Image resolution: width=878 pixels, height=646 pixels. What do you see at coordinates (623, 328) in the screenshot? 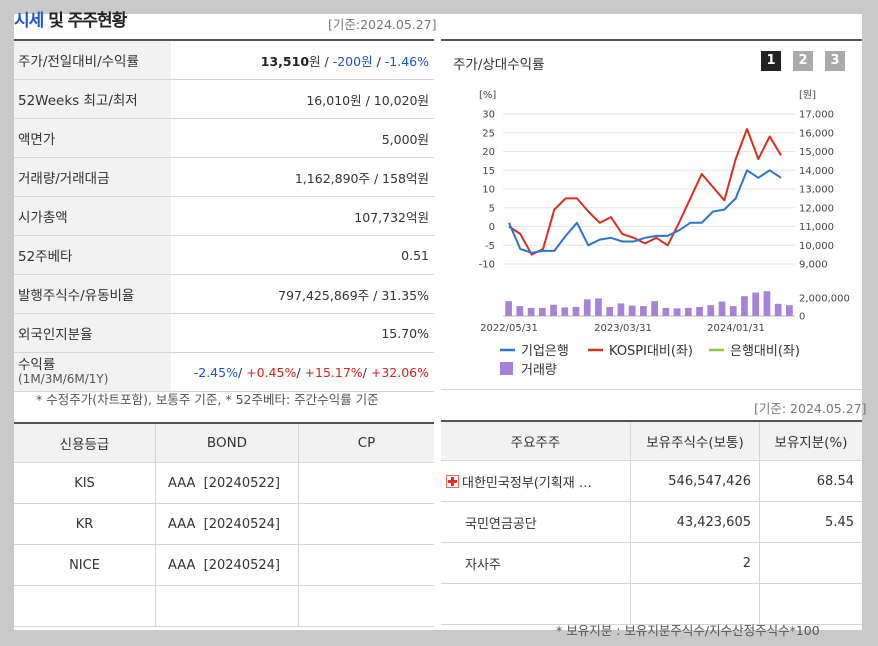
I see `x-tick-label: 2023/03/31` at bounding box center [623, 328].